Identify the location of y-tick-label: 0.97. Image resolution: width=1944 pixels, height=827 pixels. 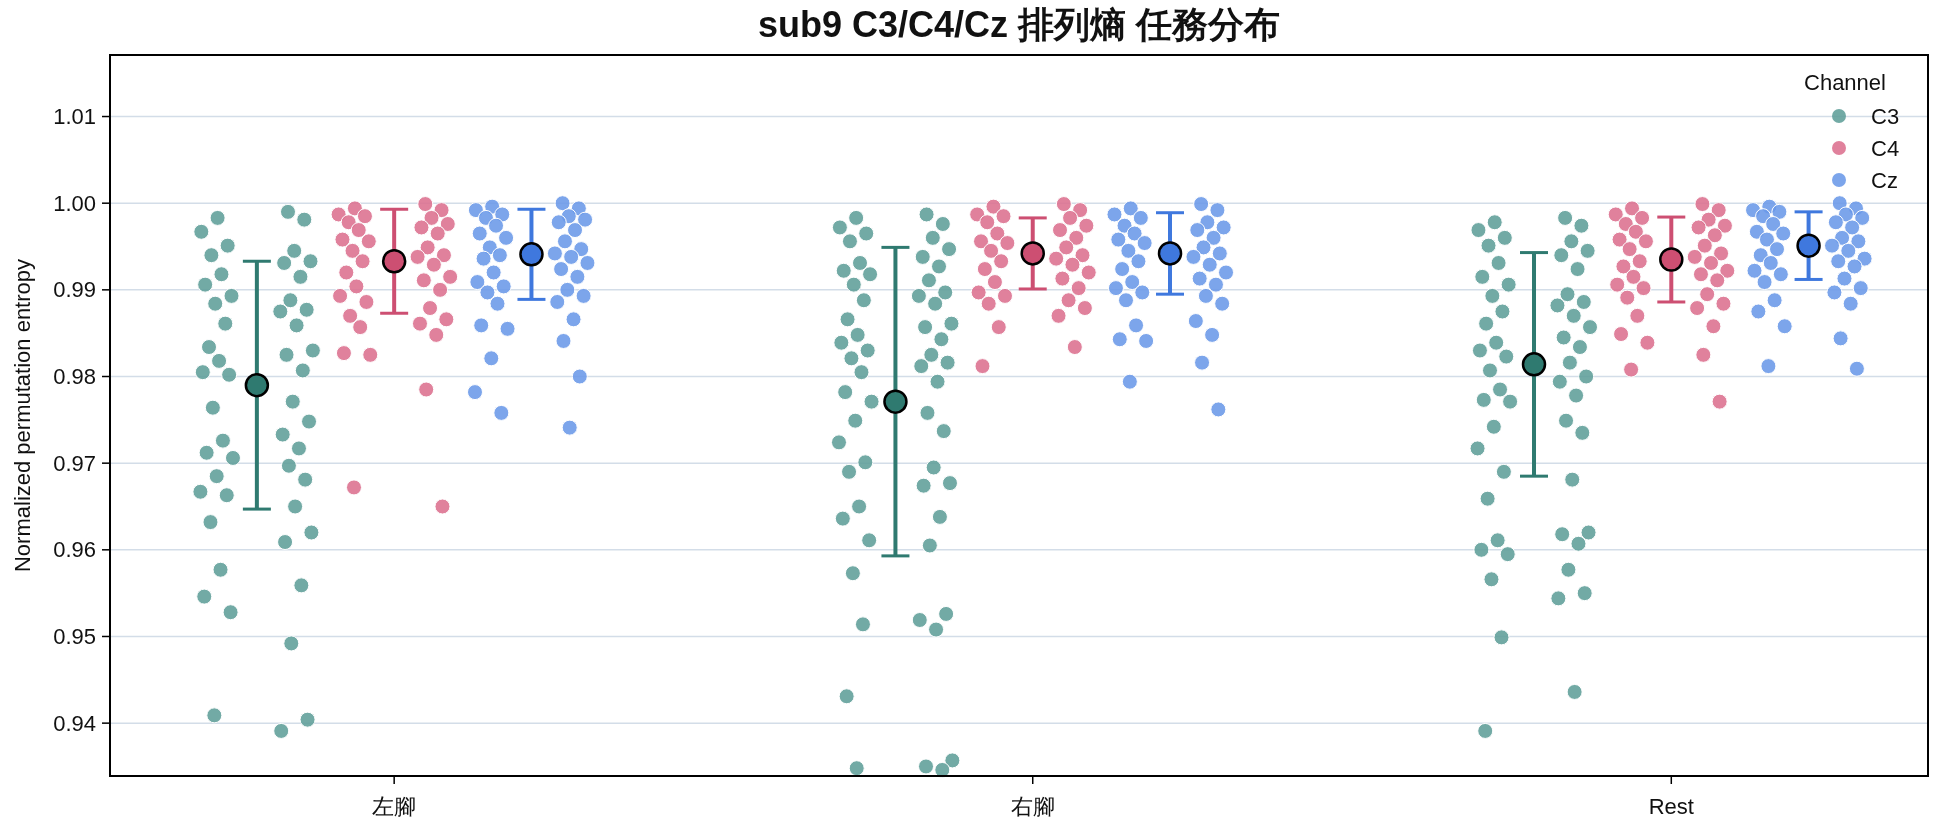
(74, 463).